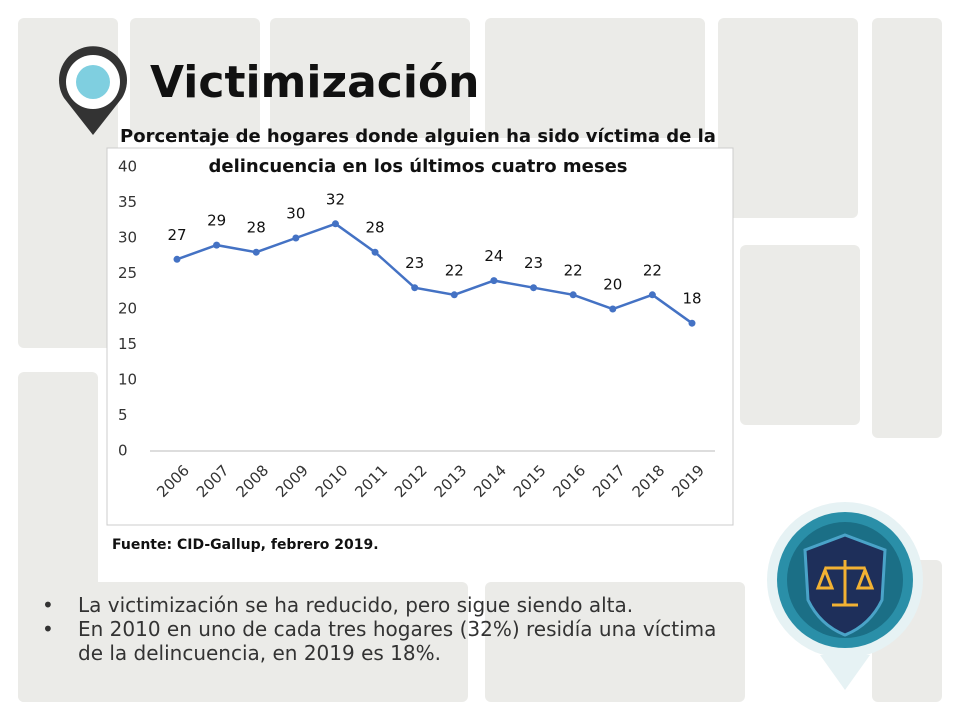 The height and width of the screenshot is (720, 960). Describe the element at coordinates (245, 545) in the screenshot. I see `source-note: Fuente: CID-Gallup, febrero 2019.` at that location.